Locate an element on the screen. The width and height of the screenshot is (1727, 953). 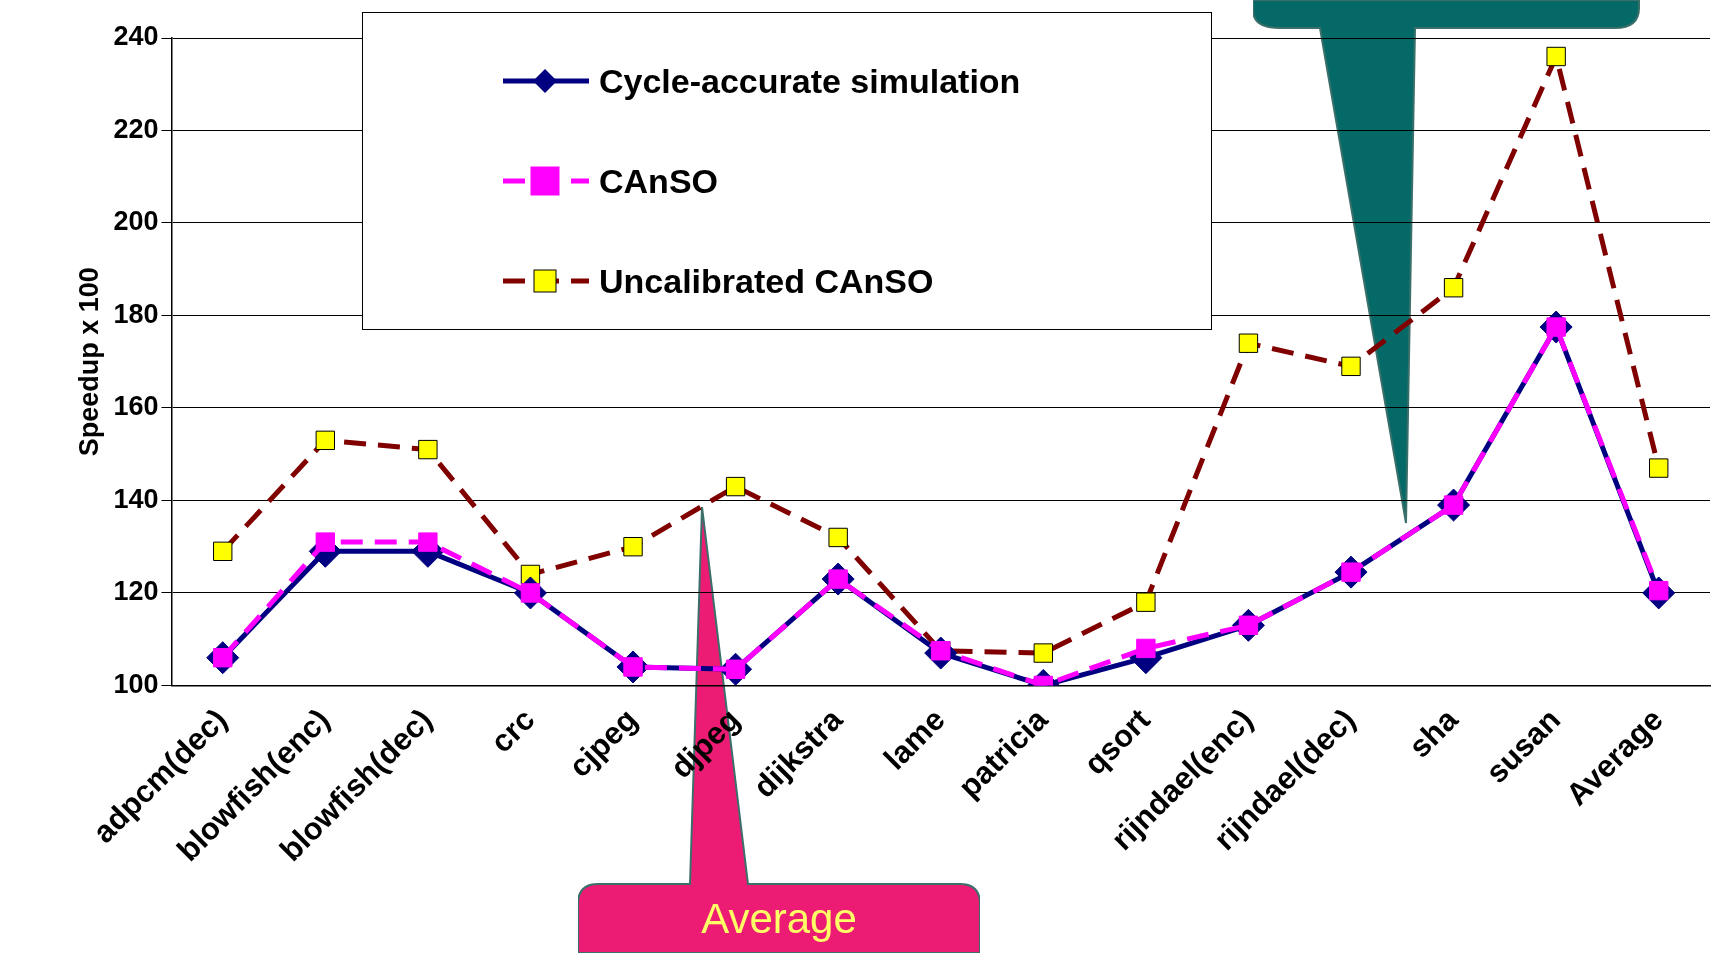
y-tick-label: 200 is located at coordinates (136, 221).